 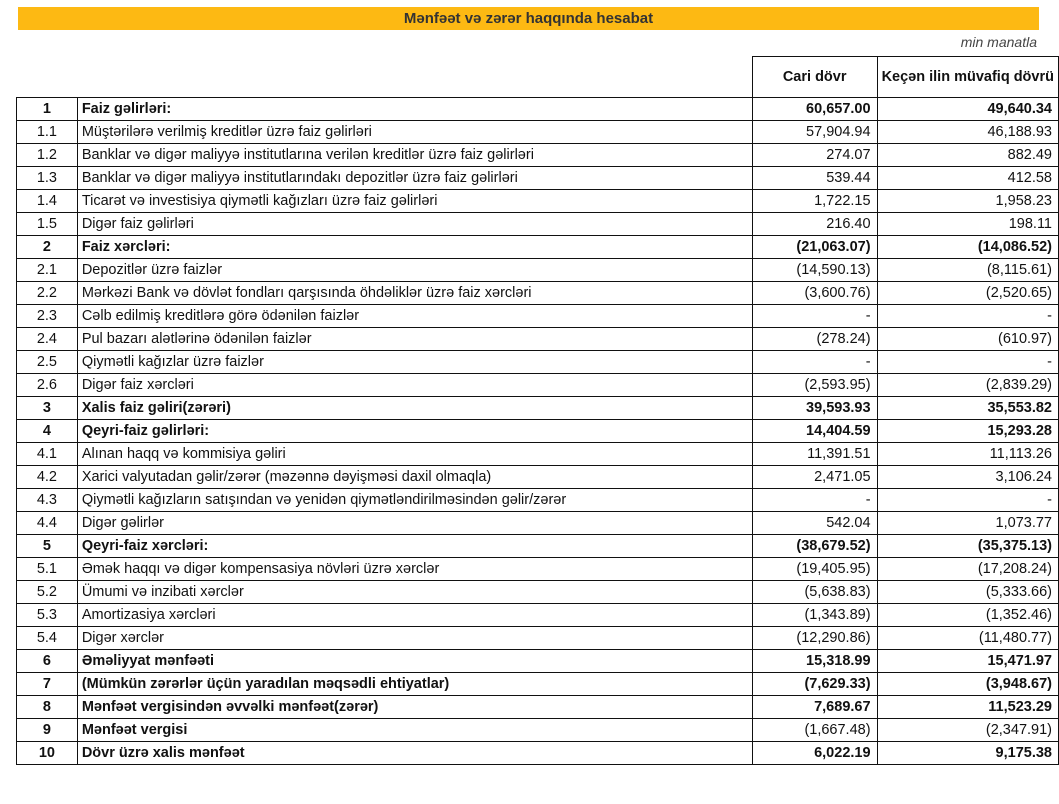 I want to click on table-row: 1.5 Digər faiz gəlirləri 216.40 198.11, so click(x=537, y=224).